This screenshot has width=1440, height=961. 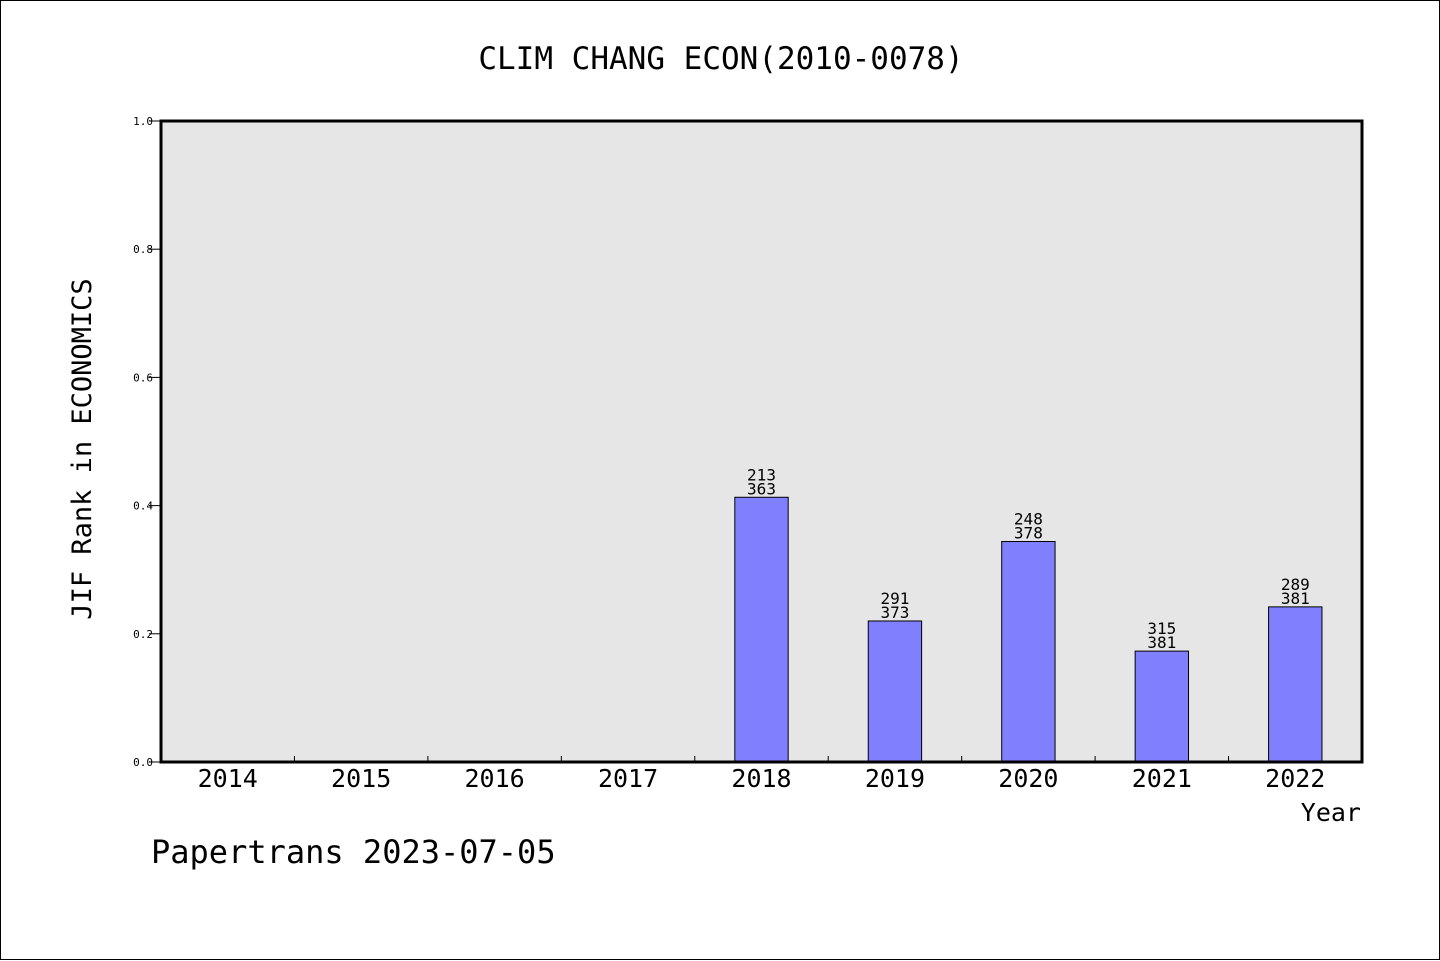 I want to click on chart-title: CLIM CHANG ECON(2010-0078), so click(x=720, y=59).